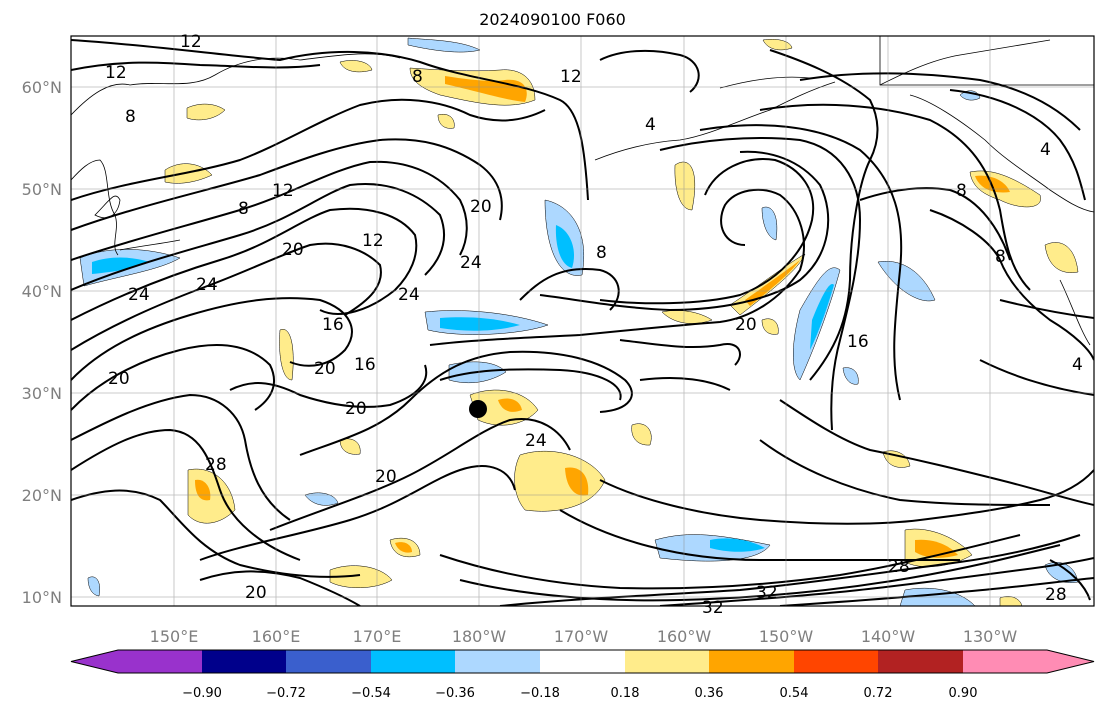  What do you see at coordinates (552, 19) in the screenshot?
I see `map-title: 2024090100 F060` at bounding box center [552, 19].